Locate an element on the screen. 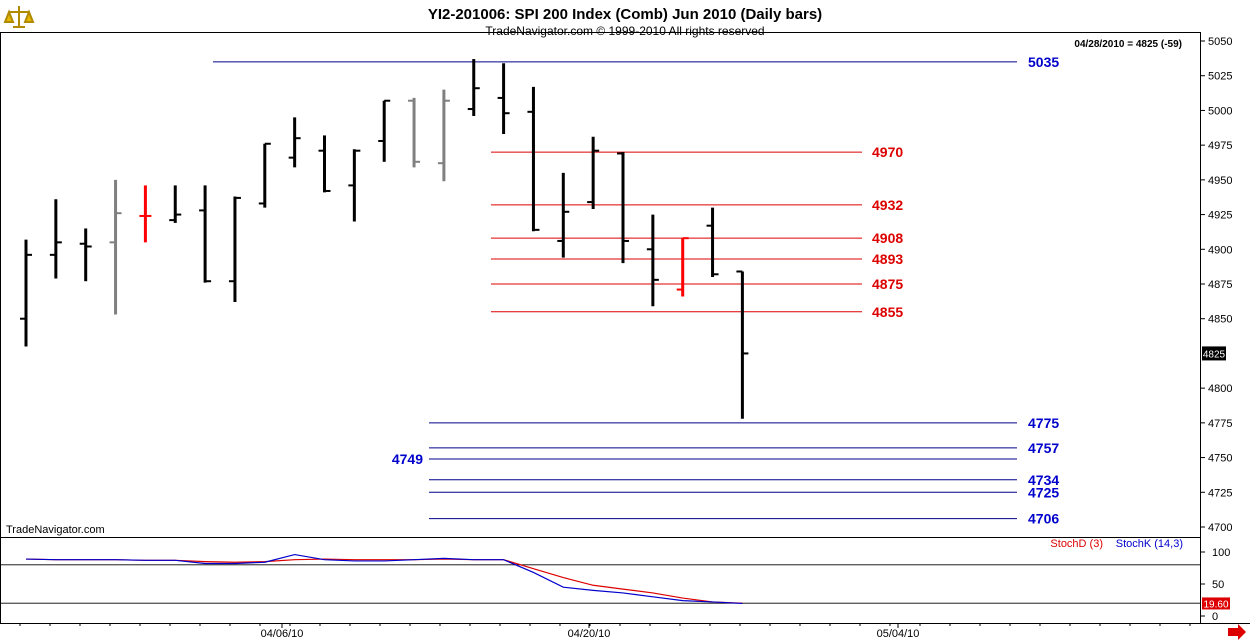 This screenshot has height=643, width=1250. stochk-line is located at coordinates (384, 579).